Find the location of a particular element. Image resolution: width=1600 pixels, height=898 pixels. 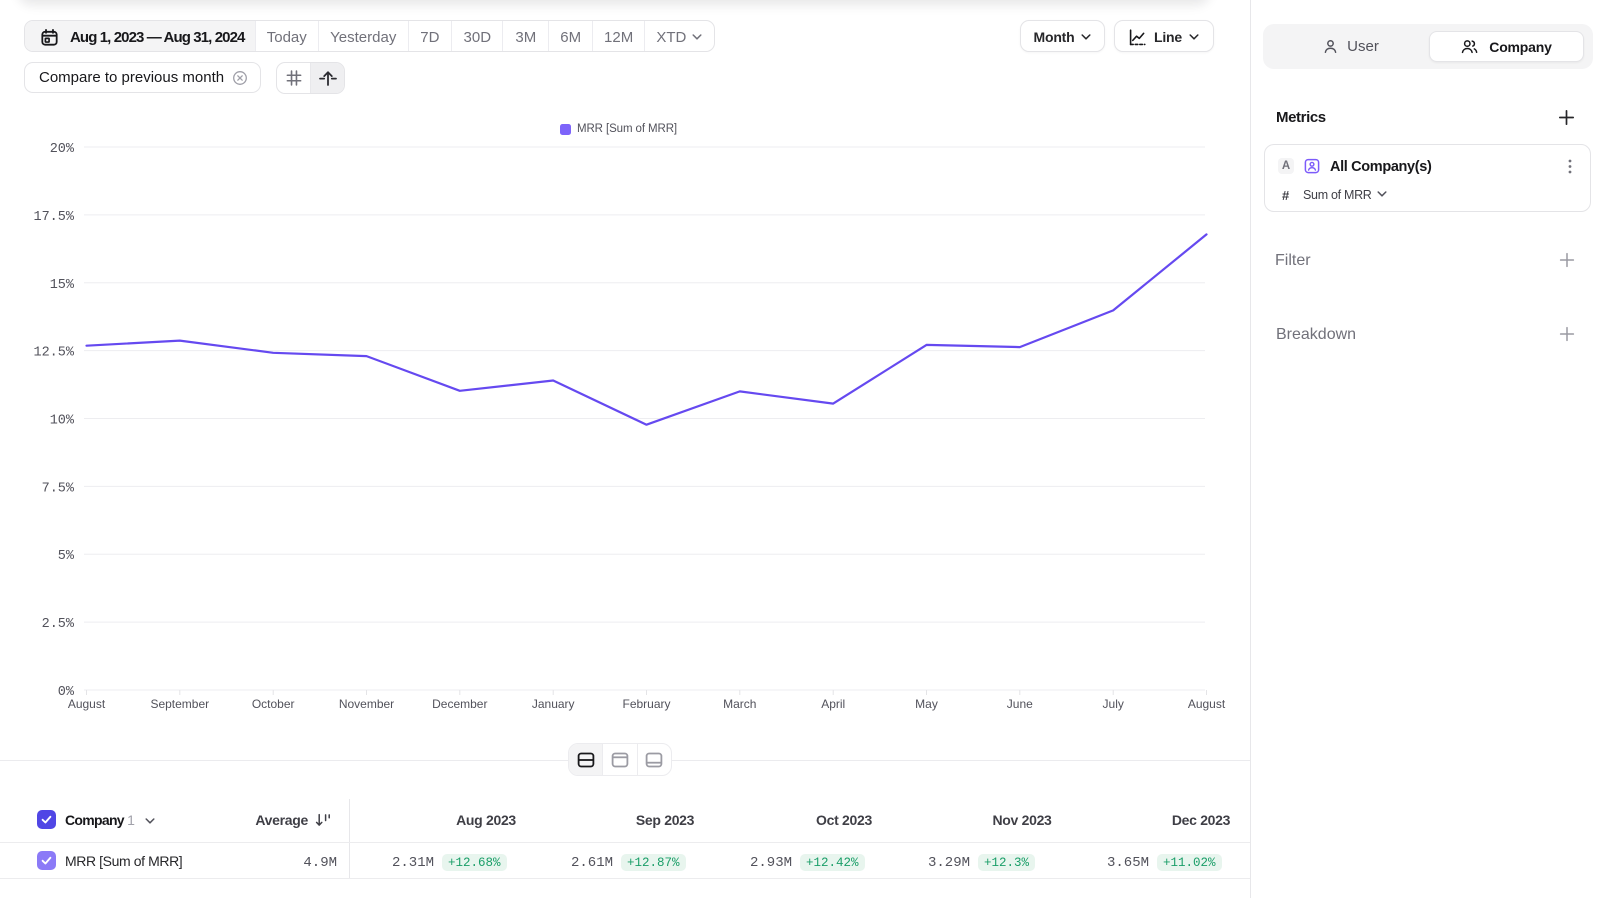

svg-text: May is located at coordinates (926, 704).